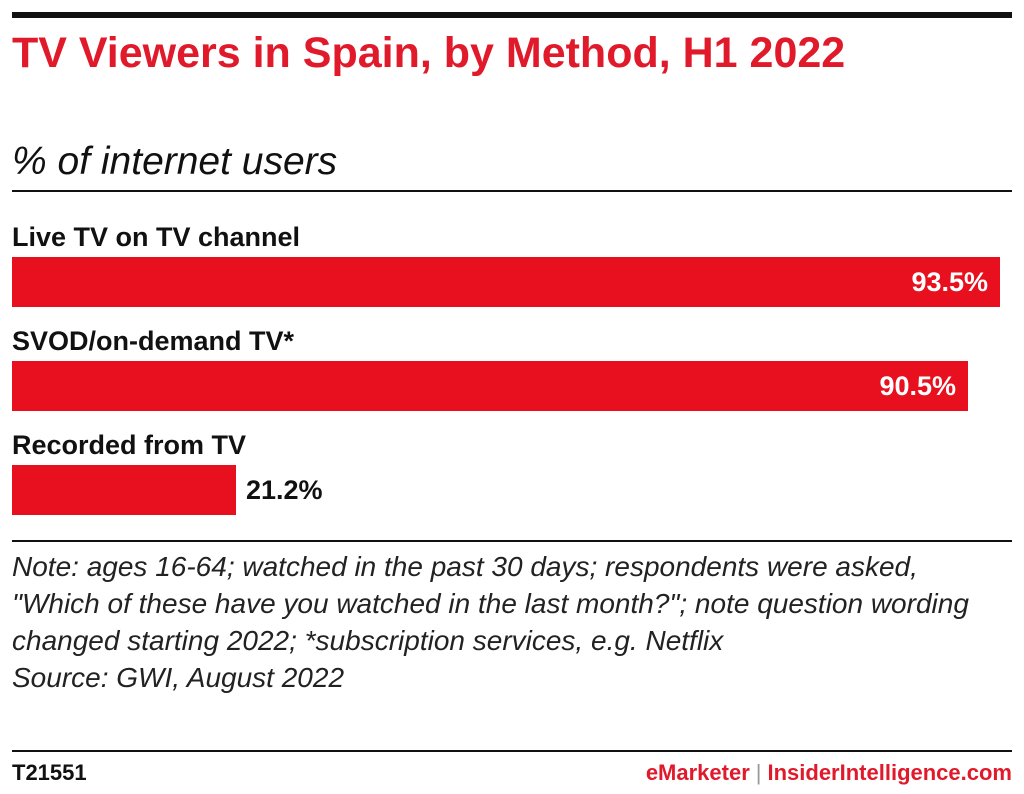 Image resolution: width=1024 pixels, height=794 pixels. I want to click on brand-insiderintelligence: InsiderIntelligence.com, so click(889, 772).